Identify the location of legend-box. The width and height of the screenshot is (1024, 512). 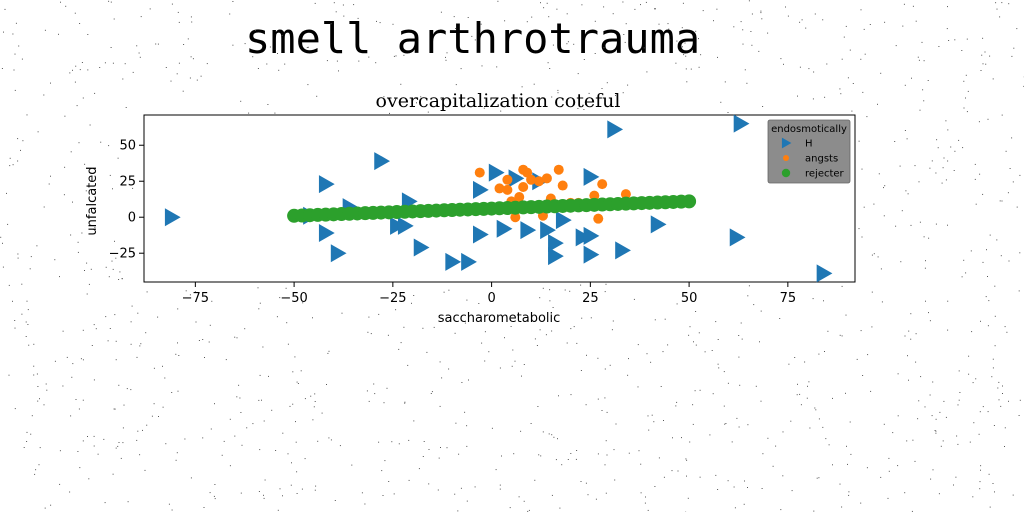
(809, 151).